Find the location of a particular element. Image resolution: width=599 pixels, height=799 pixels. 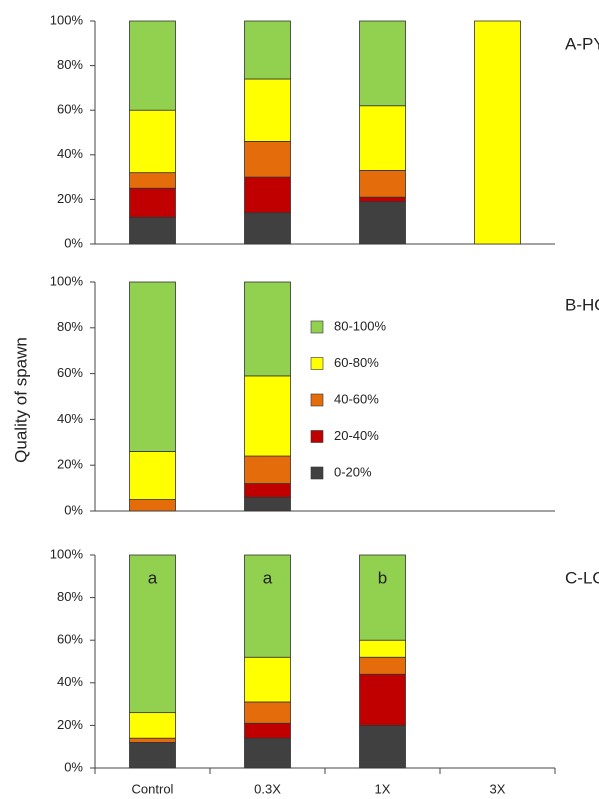

legend-label: 40-60% is located at coordinates (356, 398).